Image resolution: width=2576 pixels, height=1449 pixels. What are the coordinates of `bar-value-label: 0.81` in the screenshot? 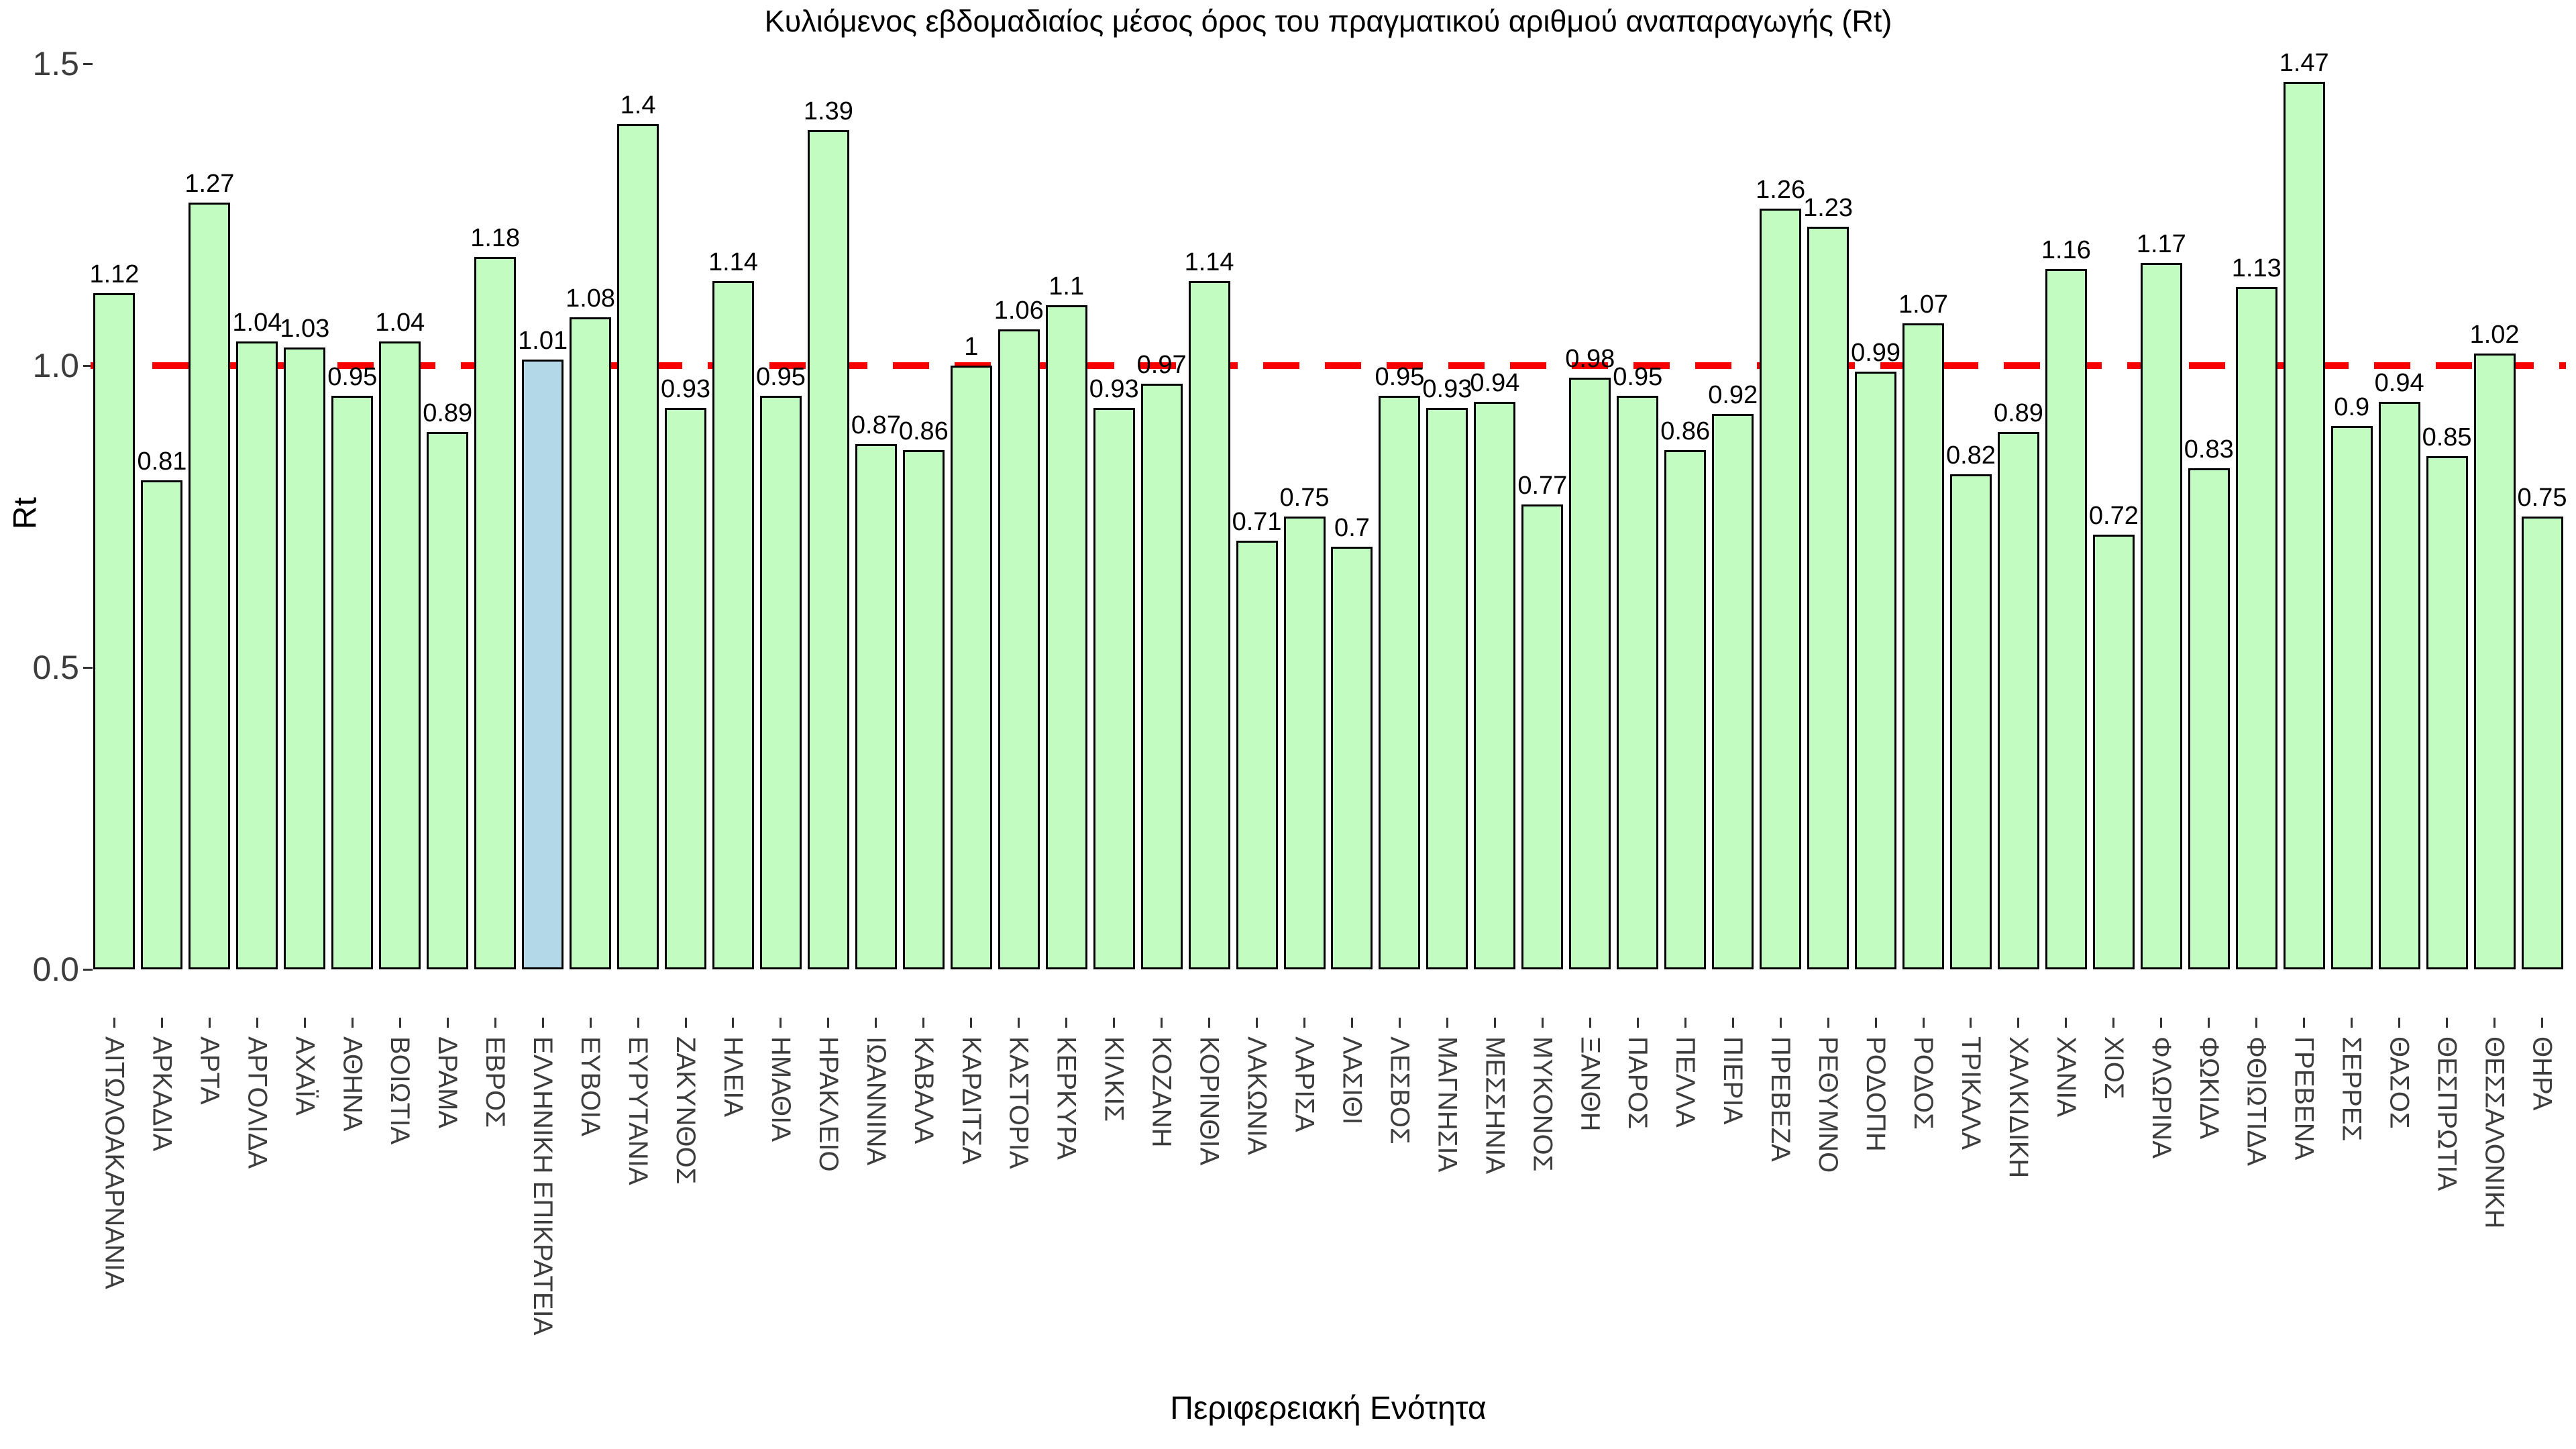 It's located at (162, 461).